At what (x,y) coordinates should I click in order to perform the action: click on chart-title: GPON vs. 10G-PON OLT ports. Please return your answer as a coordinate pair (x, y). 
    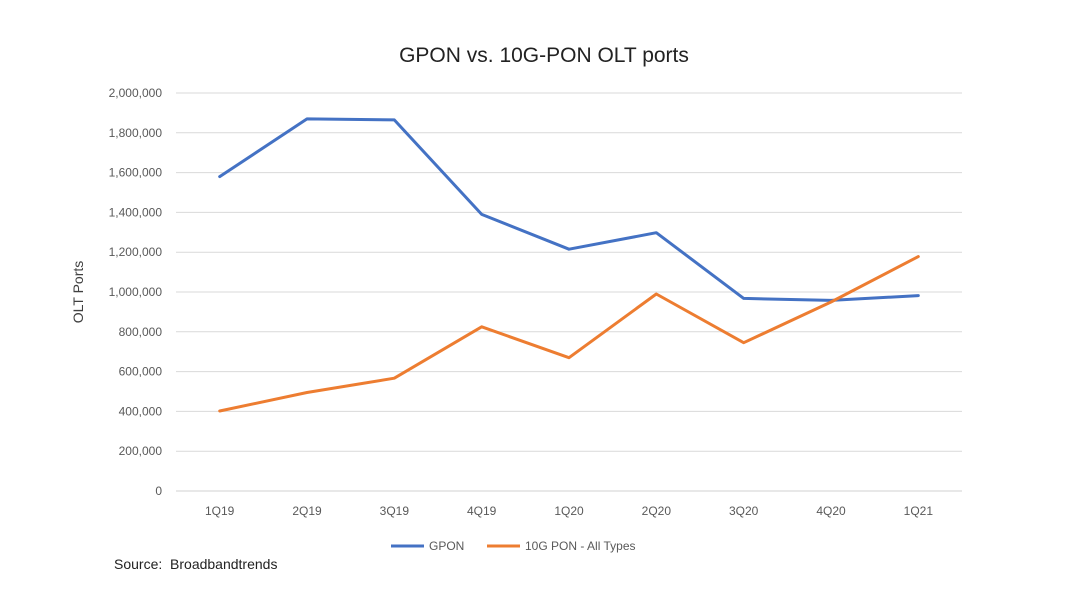
    Looking at the image, I should click on (544, 55).